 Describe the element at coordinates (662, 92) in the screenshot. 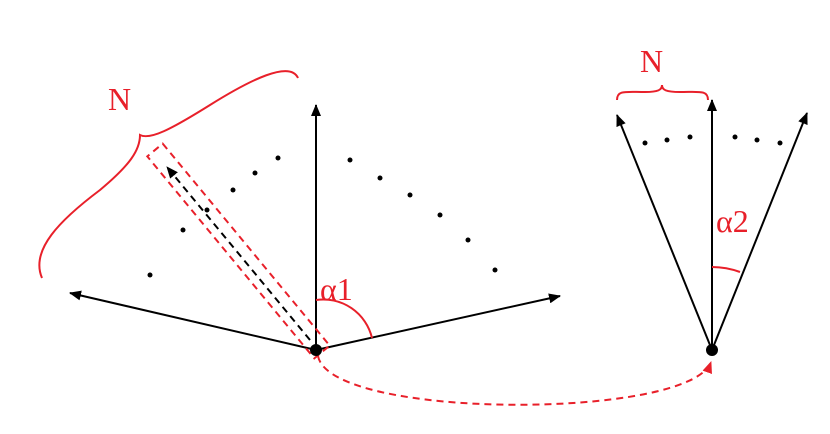

I see `brace` at that location.